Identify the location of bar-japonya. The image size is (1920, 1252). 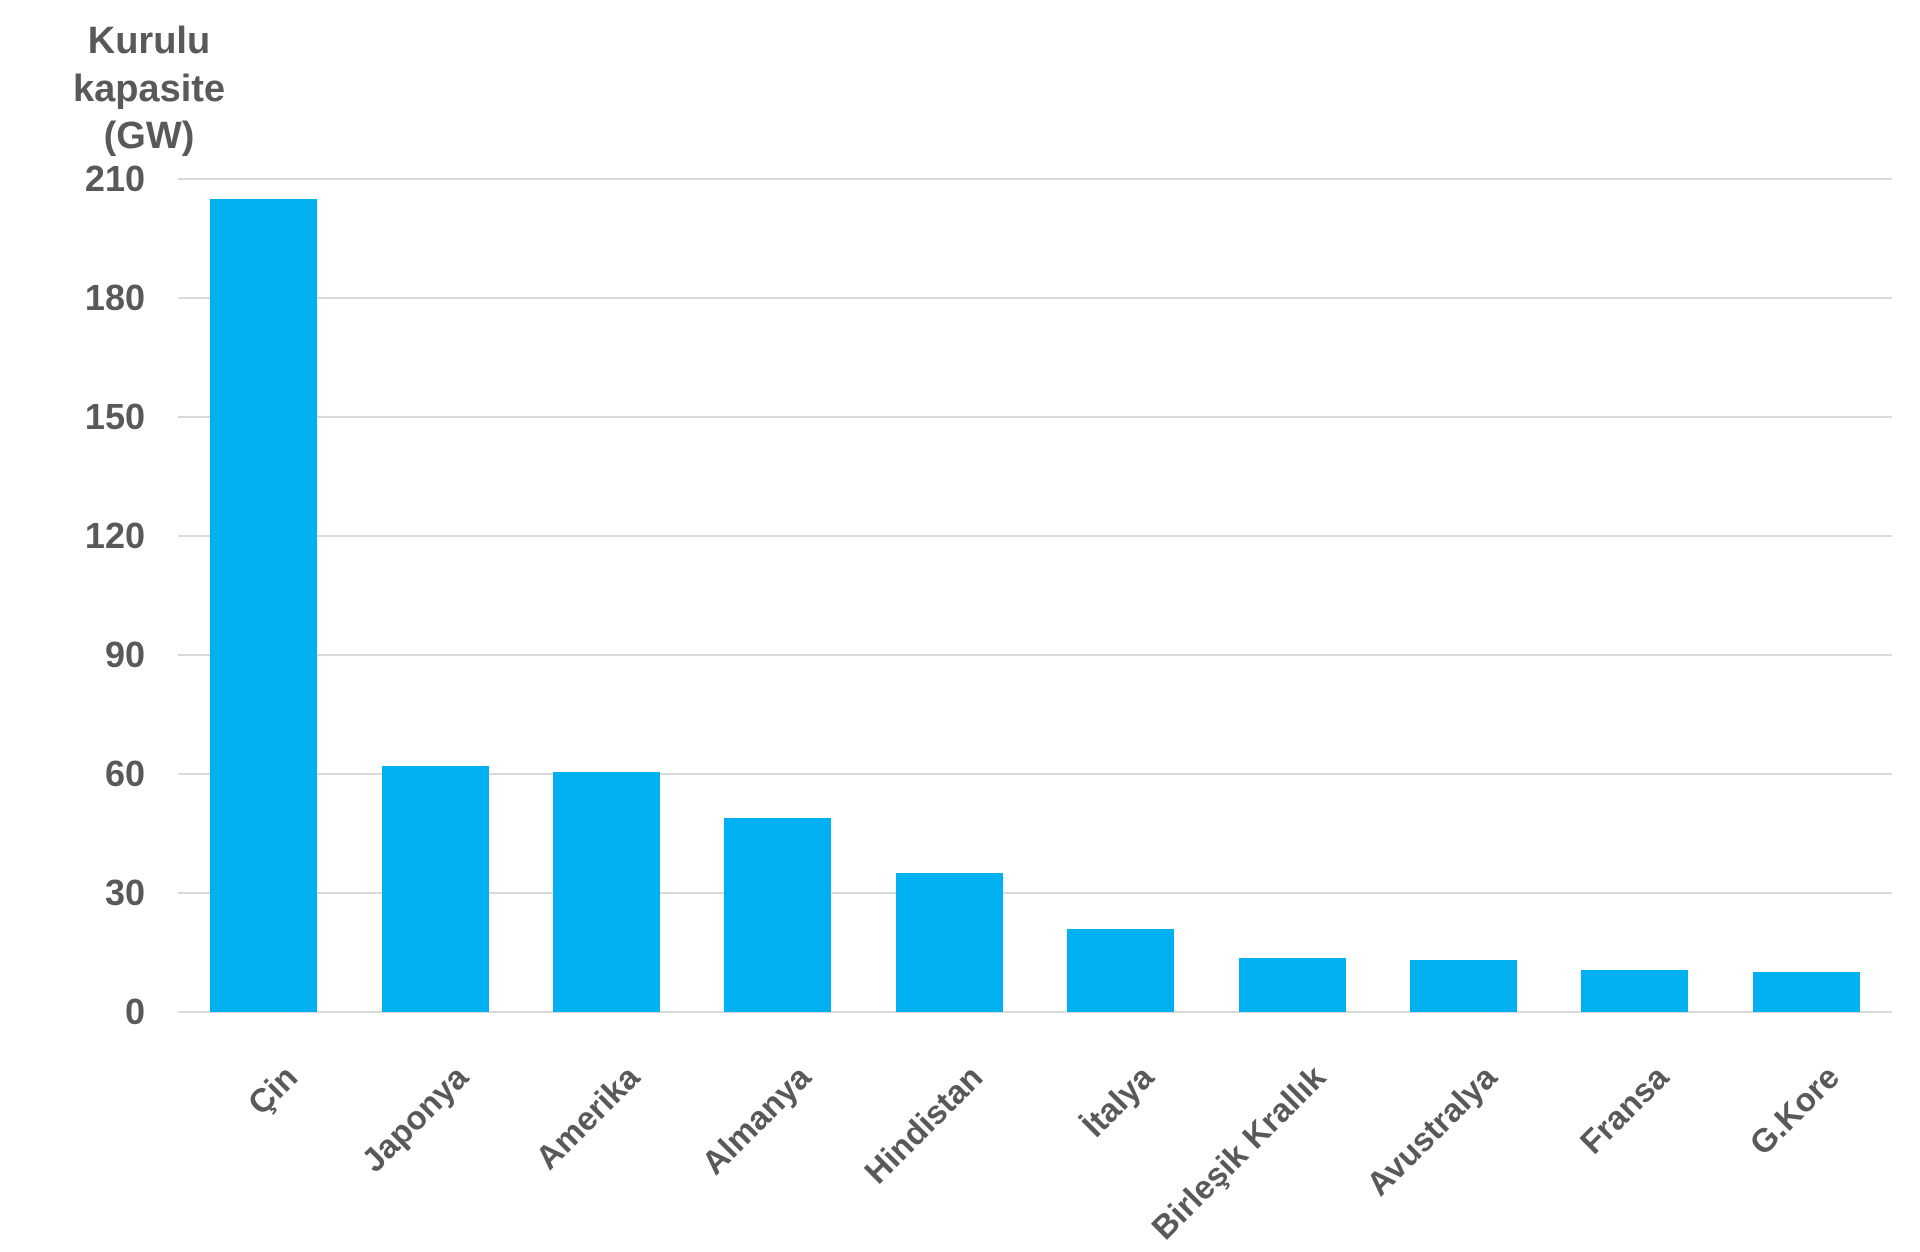
(435, 889).